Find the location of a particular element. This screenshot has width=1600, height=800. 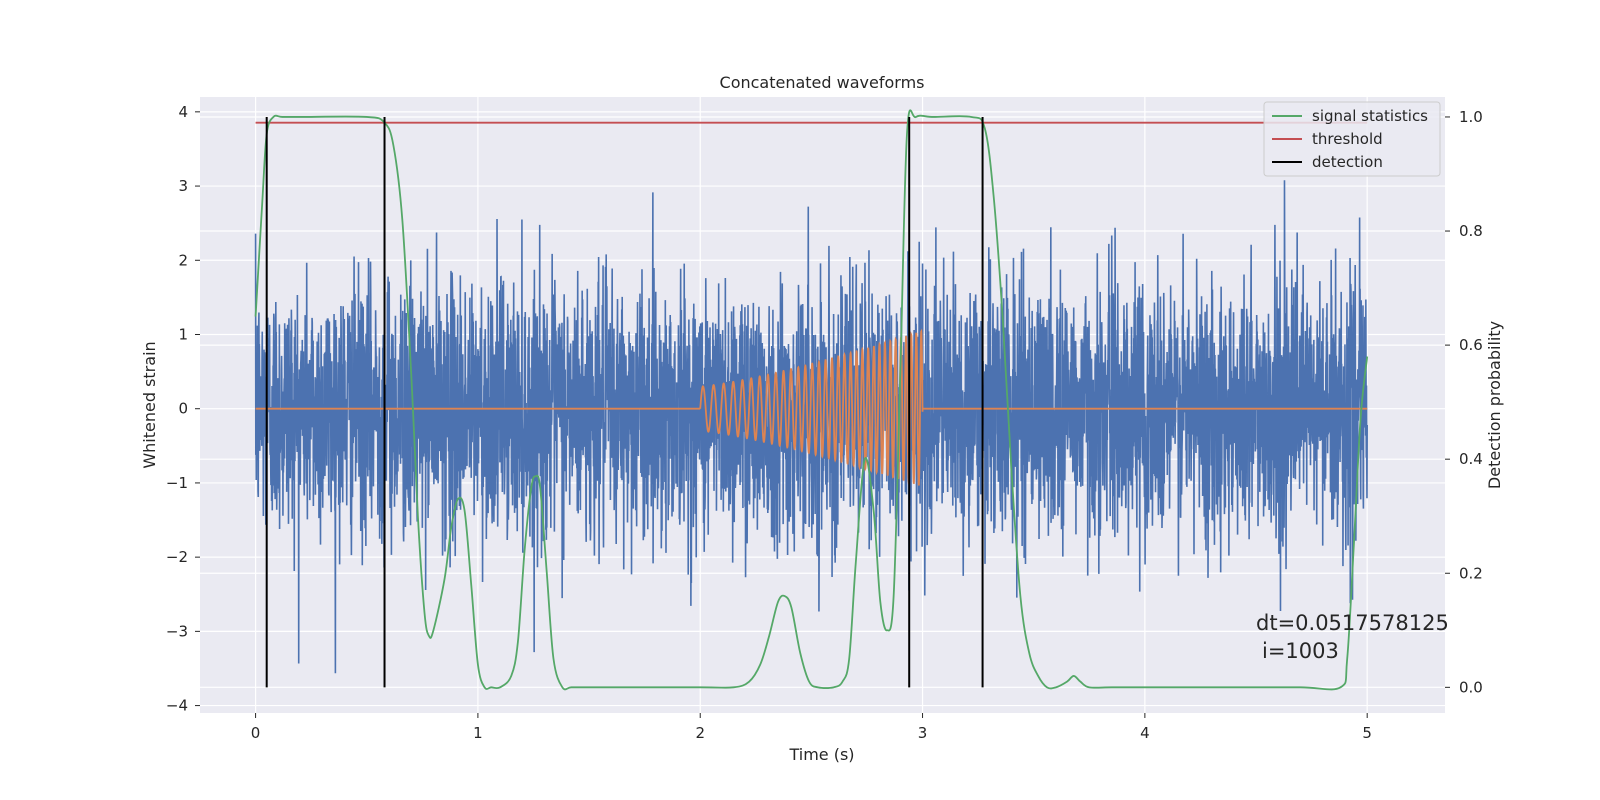

y-tick-label: −1 is located at coordinates (177, 483).